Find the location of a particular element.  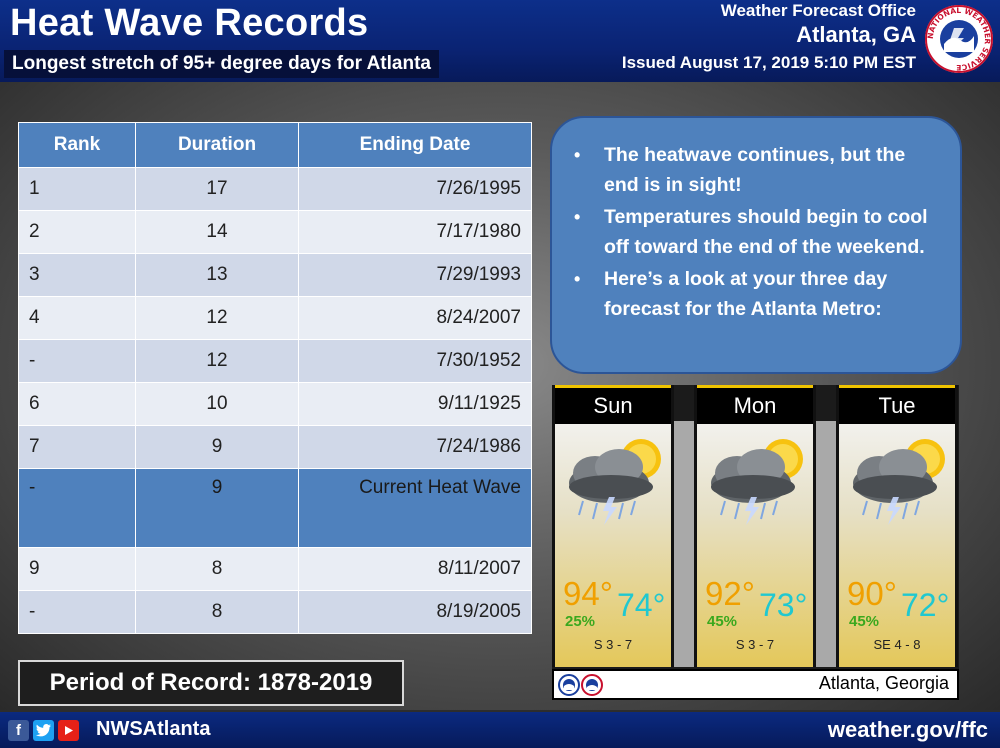

office-name: Weather Forecast Office is located at coordinates (818, 10).